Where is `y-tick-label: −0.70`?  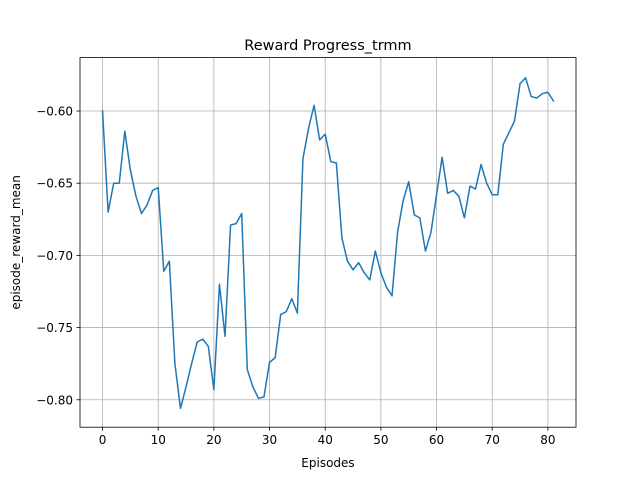
y-tick-label: −0.70 is located at coordinates (54, 256).